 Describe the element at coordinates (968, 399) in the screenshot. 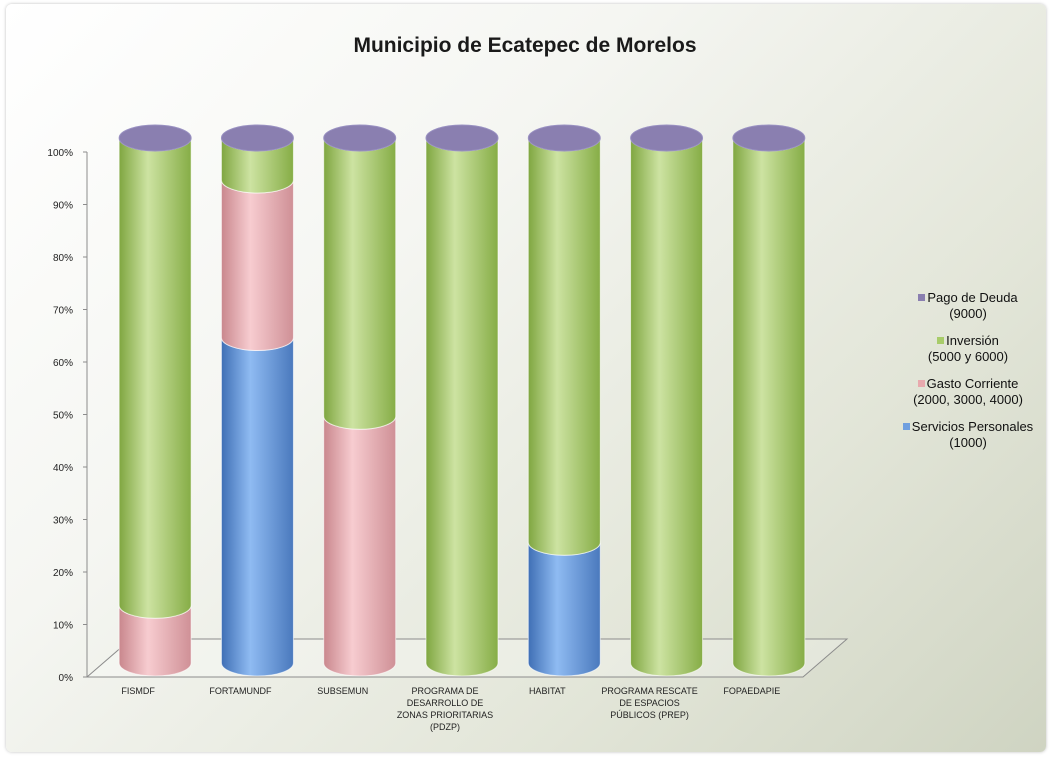

I see `legend-sublabel-gasto-corriente: (2000, 3000, 4000)` at that location.